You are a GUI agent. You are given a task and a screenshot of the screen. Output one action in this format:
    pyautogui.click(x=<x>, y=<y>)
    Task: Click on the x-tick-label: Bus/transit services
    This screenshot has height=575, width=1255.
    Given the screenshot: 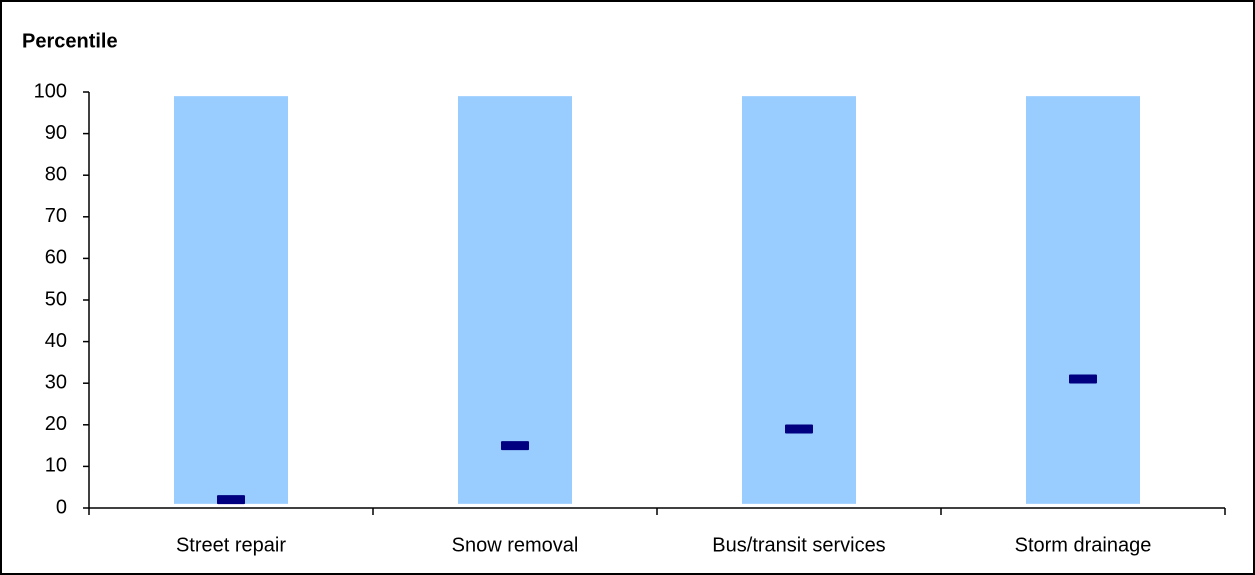 What is the action you would take?
    pyautogui.click(x=798, y=545)
    